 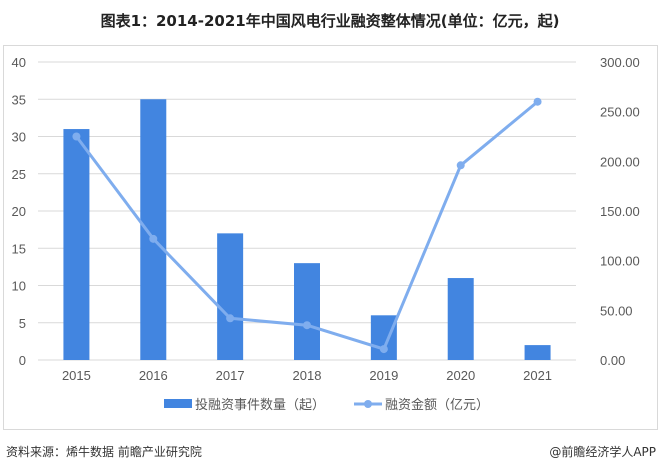 I want to click on left-axis-tick: 0, so click(x=22, y=360).